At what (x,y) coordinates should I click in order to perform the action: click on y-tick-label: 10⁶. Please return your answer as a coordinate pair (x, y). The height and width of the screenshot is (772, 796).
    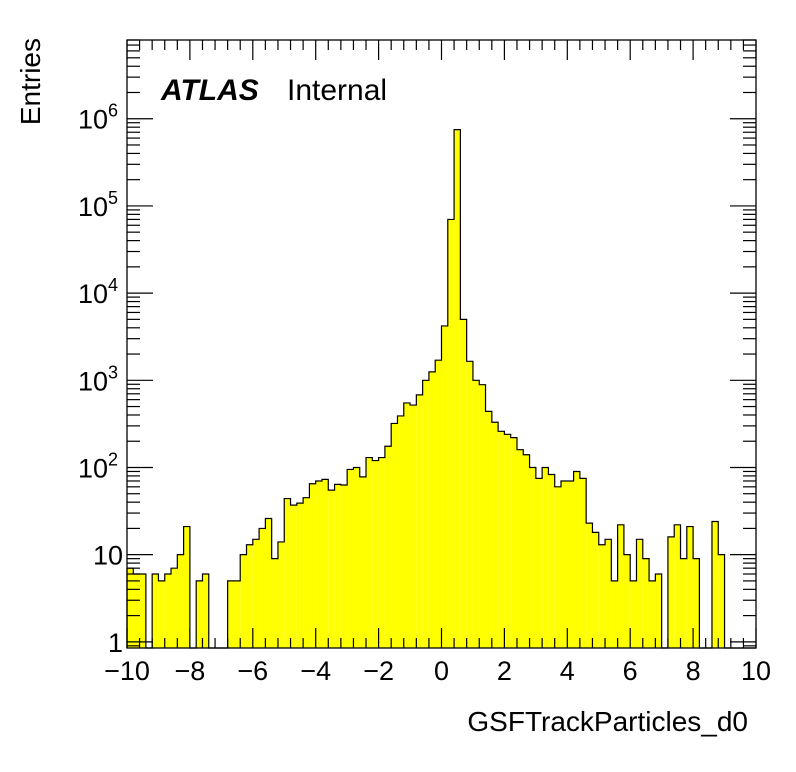
    Looking at the image, I should click on (98, 118).